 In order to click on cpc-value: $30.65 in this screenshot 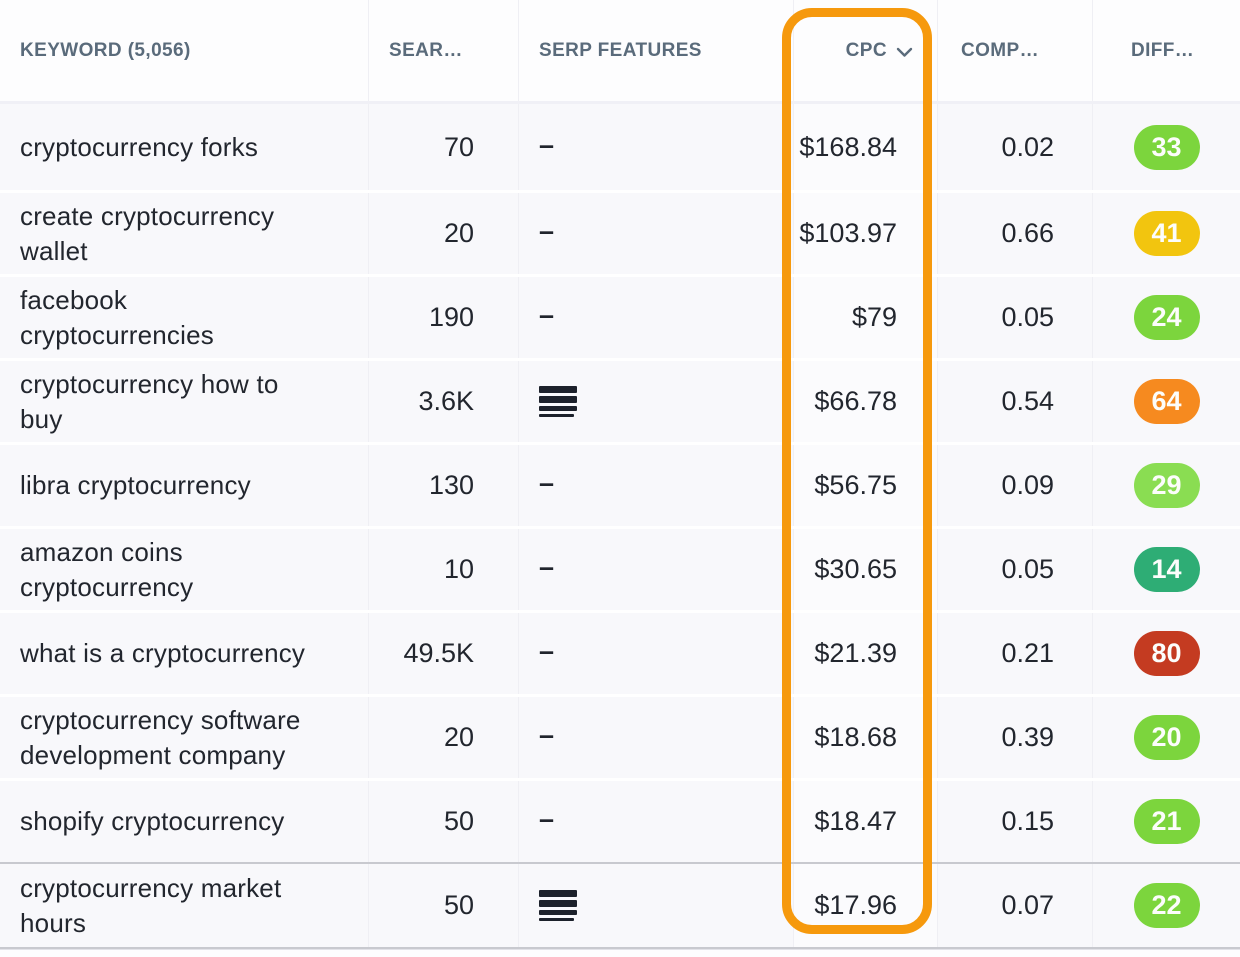, I will do `click(855, 569)`.